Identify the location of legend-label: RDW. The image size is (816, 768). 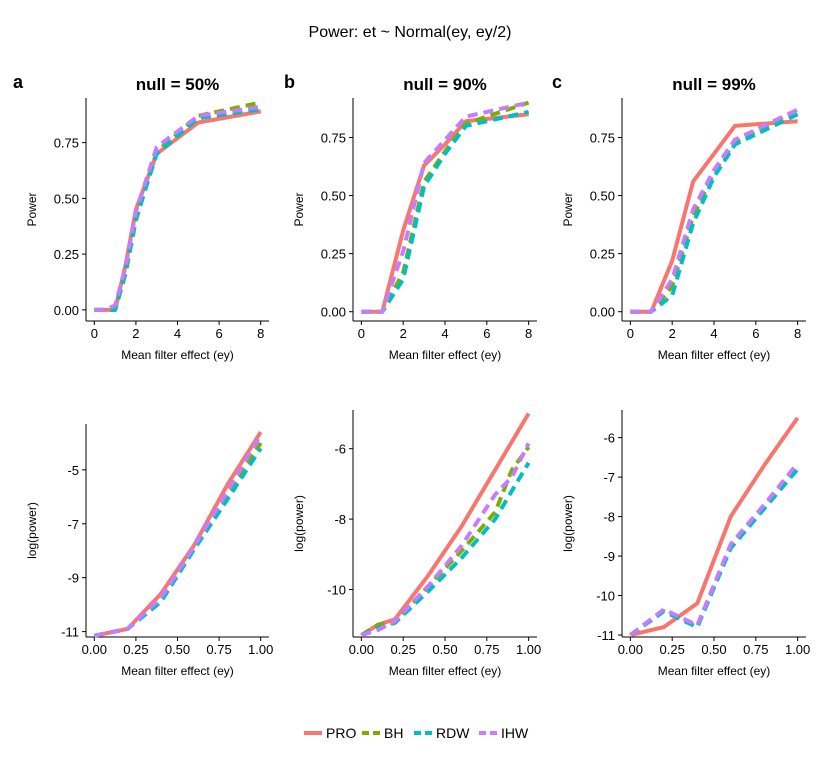
(453, 733).